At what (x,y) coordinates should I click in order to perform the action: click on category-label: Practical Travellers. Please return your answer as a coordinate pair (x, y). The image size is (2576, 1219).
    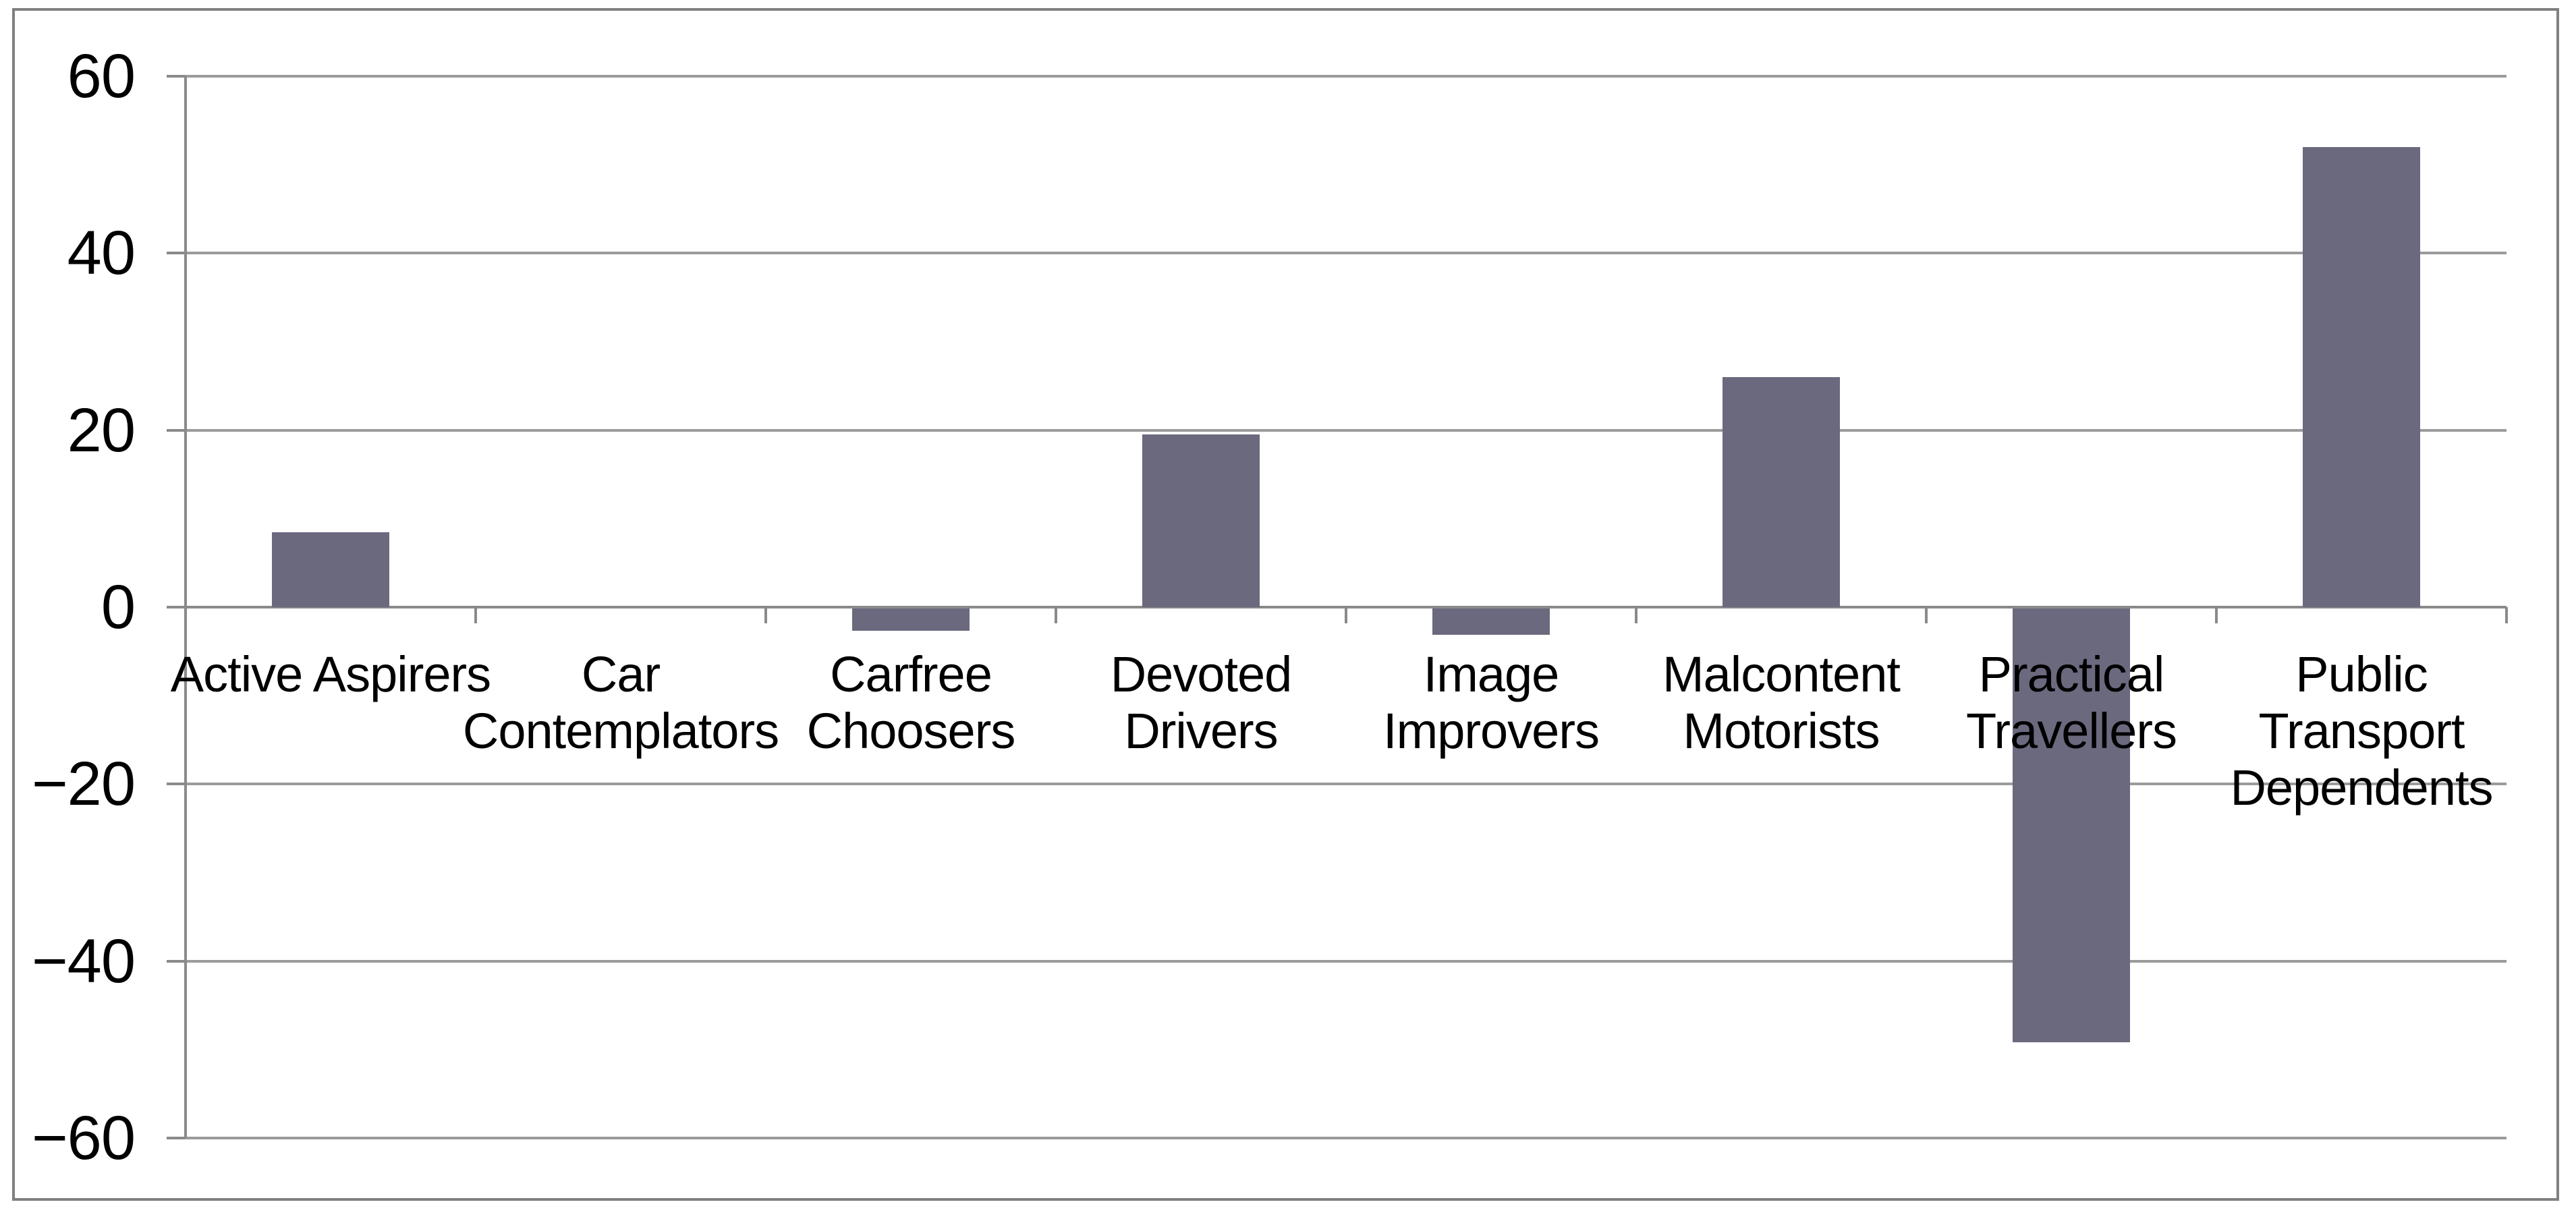
    Looking at the image, I should click on (2071, 702).